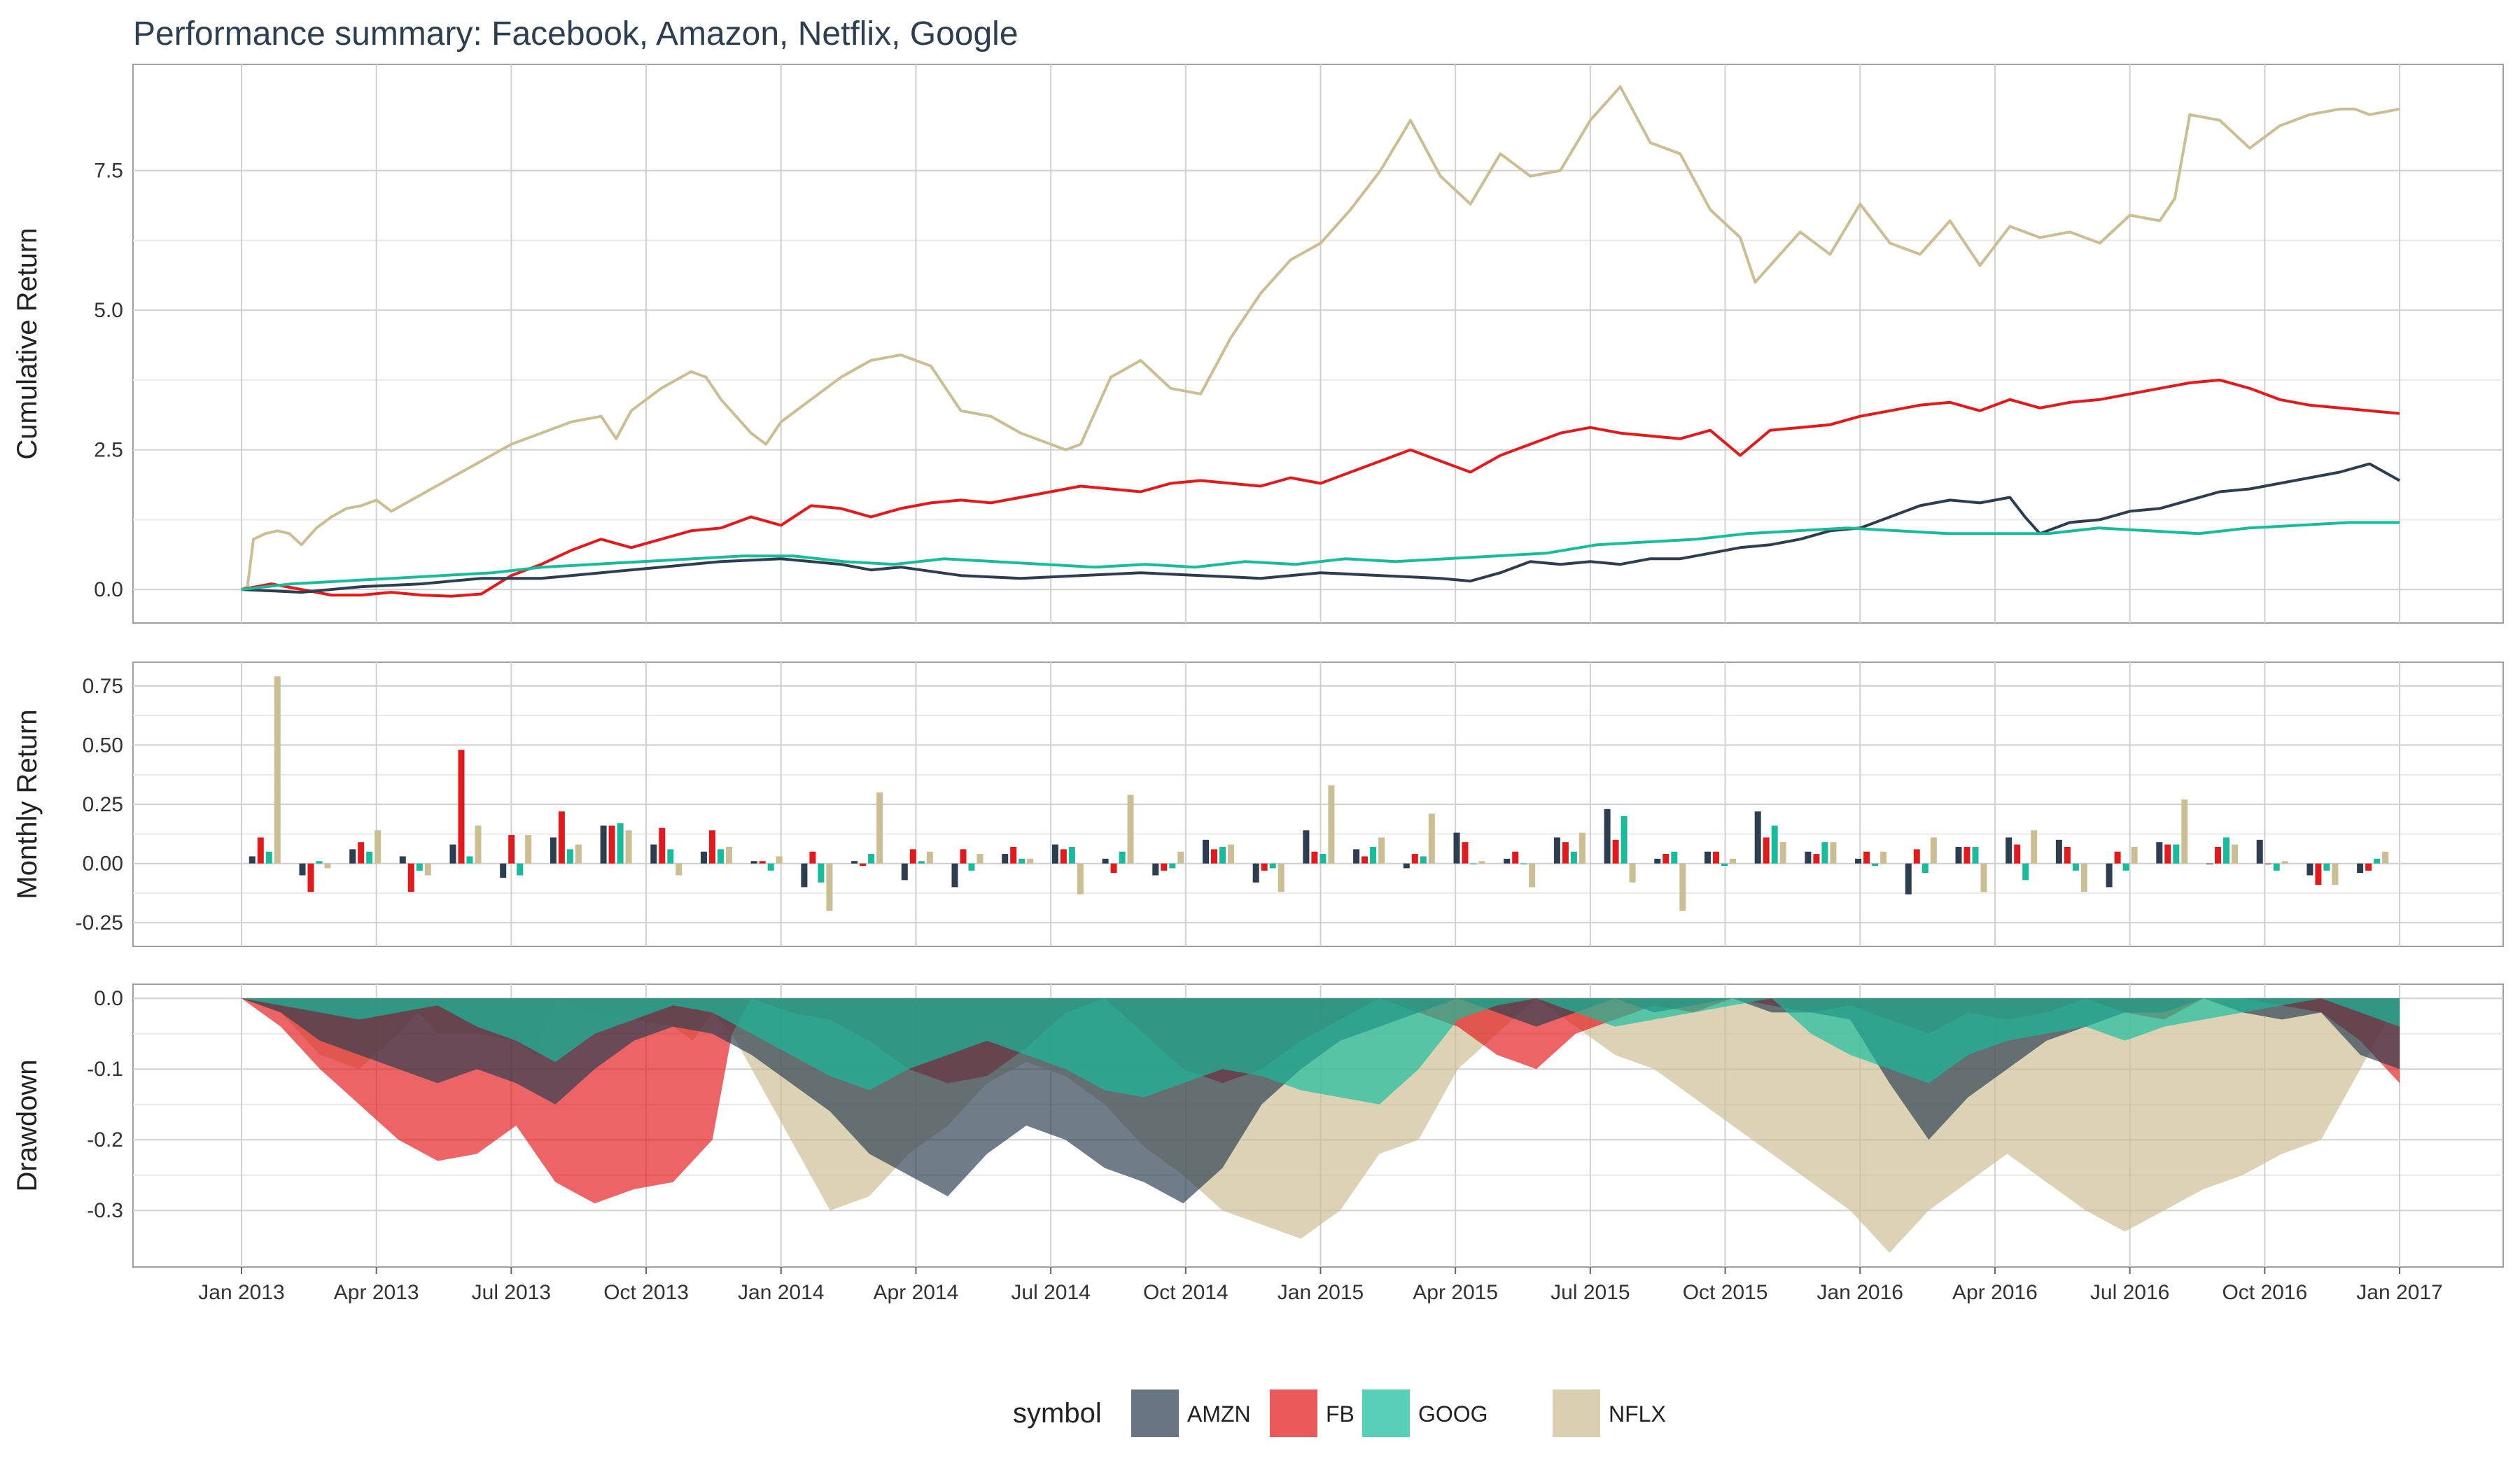 The image size is (2520, 1470). Describe the element at coordinates (1293, 1413) in the screenshot. I see `legend-key-fb` at that location.